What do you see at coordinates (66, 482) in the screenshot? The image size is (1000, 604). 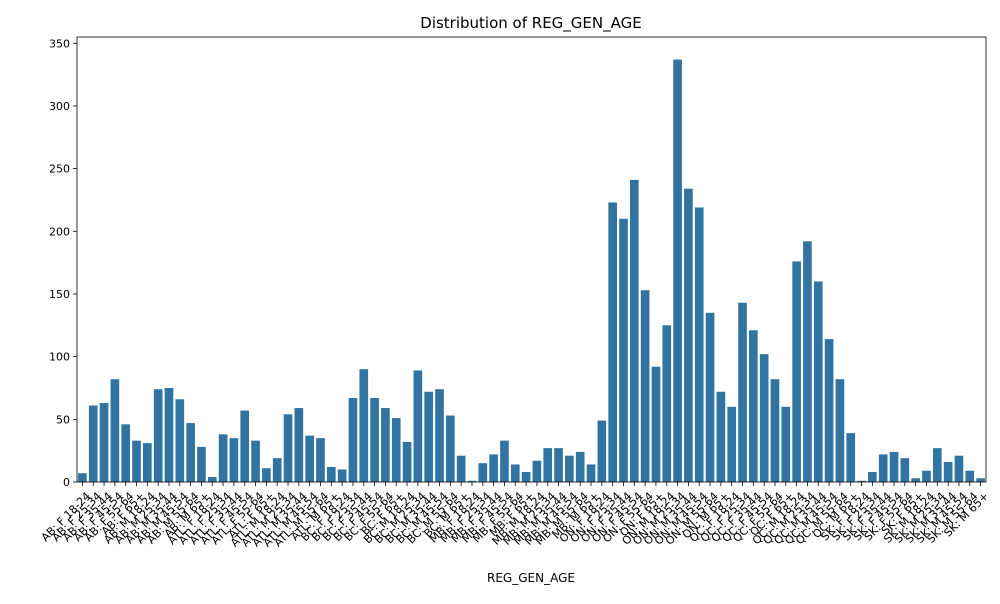 I see `y-tick-label: 0` at bounding box center [66, 482].